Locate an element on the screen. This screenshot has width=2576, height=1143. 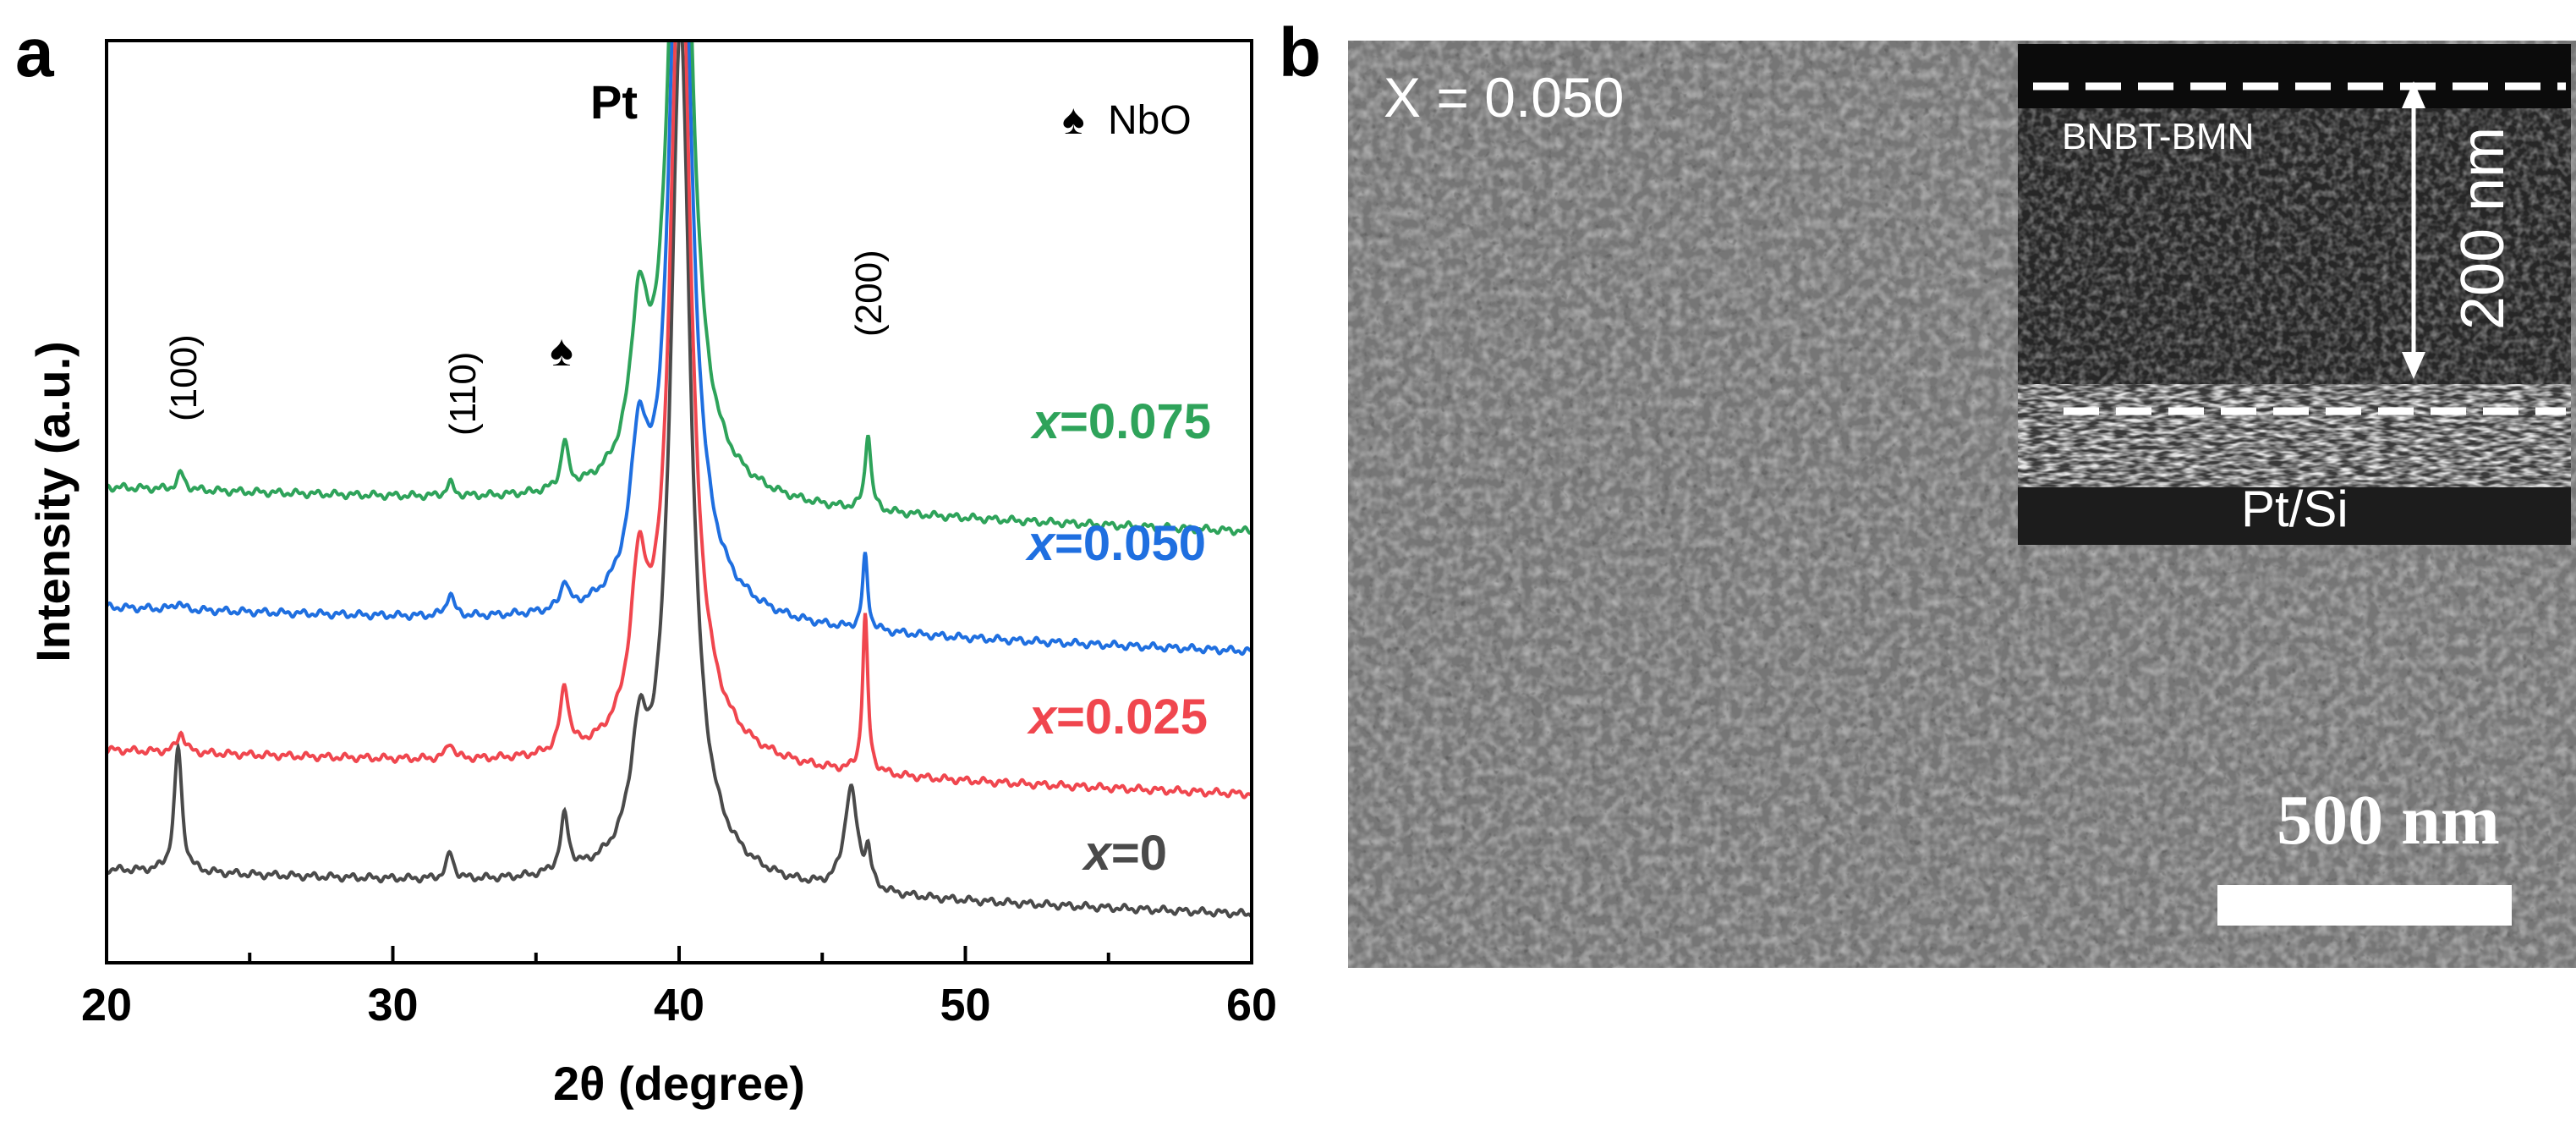
thickness-arrow-bottom-head is located at coordinates (2413, 365).